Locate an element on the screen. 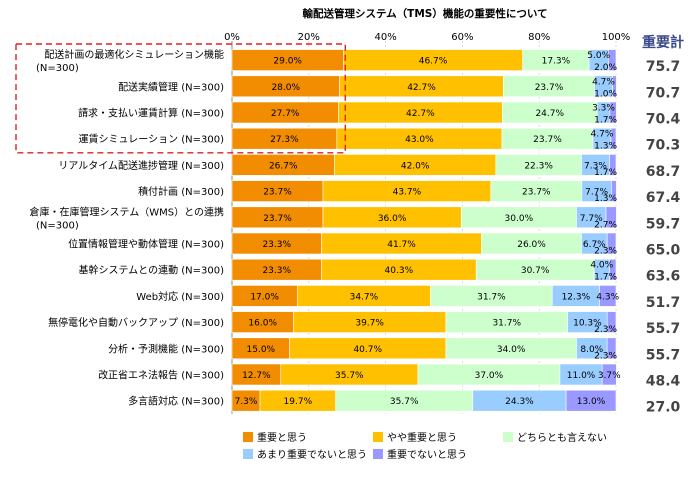 This screenshot has height=481, width=700. value-label: 35.7% is located at coordinates (404, 402).